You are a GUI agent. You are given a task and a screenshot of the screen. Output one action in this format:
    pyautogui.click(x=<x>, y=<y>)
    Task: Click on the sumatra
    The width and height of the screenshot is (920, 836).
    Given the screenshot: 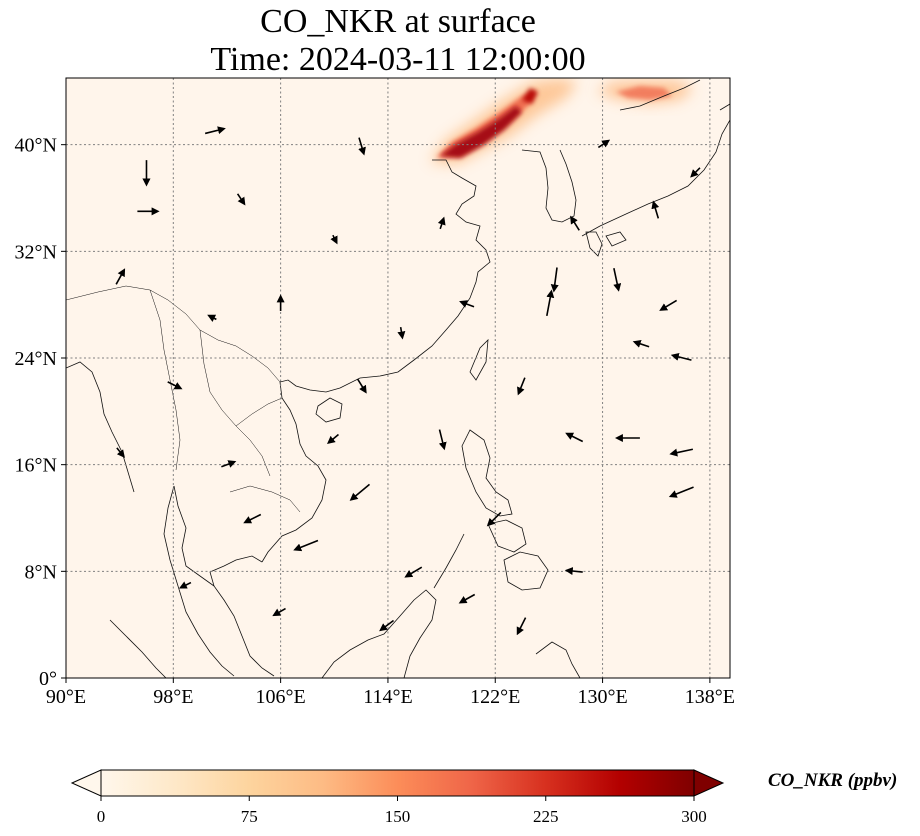 What is the action you would take?
    pyautogui.click(x=138, y=648)
    